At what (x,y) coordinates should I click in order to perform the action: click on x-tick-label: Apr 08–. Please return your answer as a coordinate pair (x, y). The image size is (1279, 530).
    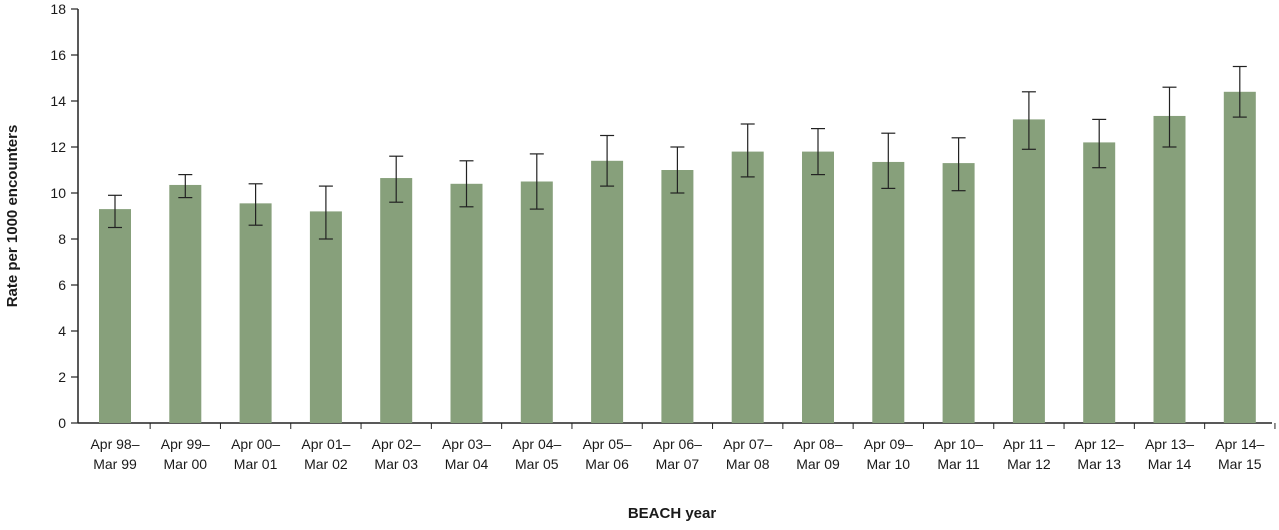
    Looking at the image, I should click on (817, 444).